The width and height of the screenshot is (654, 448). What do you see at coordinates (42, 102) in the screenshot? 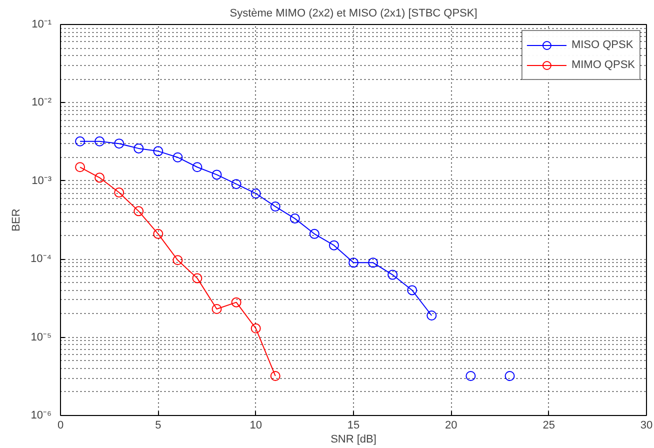
I see `y-tick-label: 10⁻²` at bounding box center [42, 102].